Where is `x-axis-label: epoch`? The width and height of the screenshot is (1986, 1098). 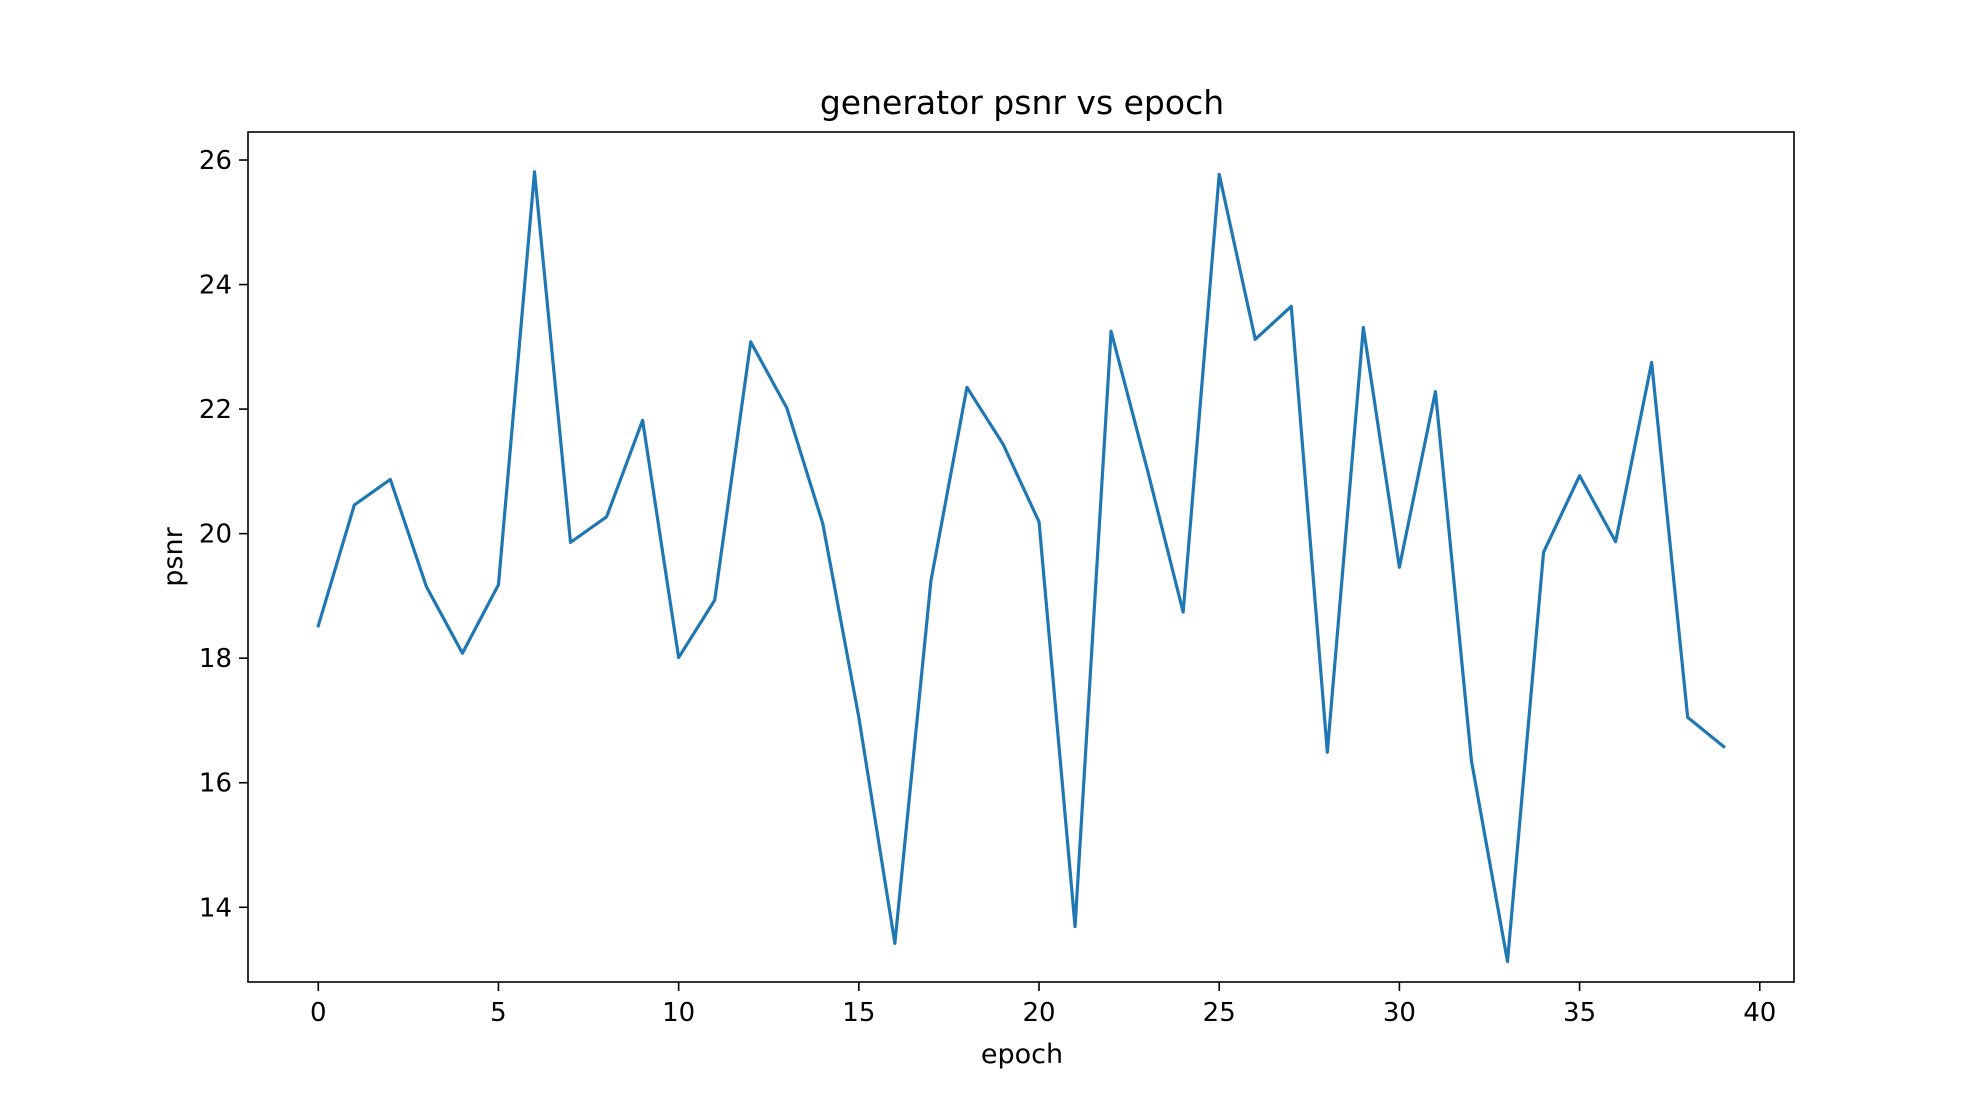
x-axis-label: epoch is located at coordinates (1022, 1054).